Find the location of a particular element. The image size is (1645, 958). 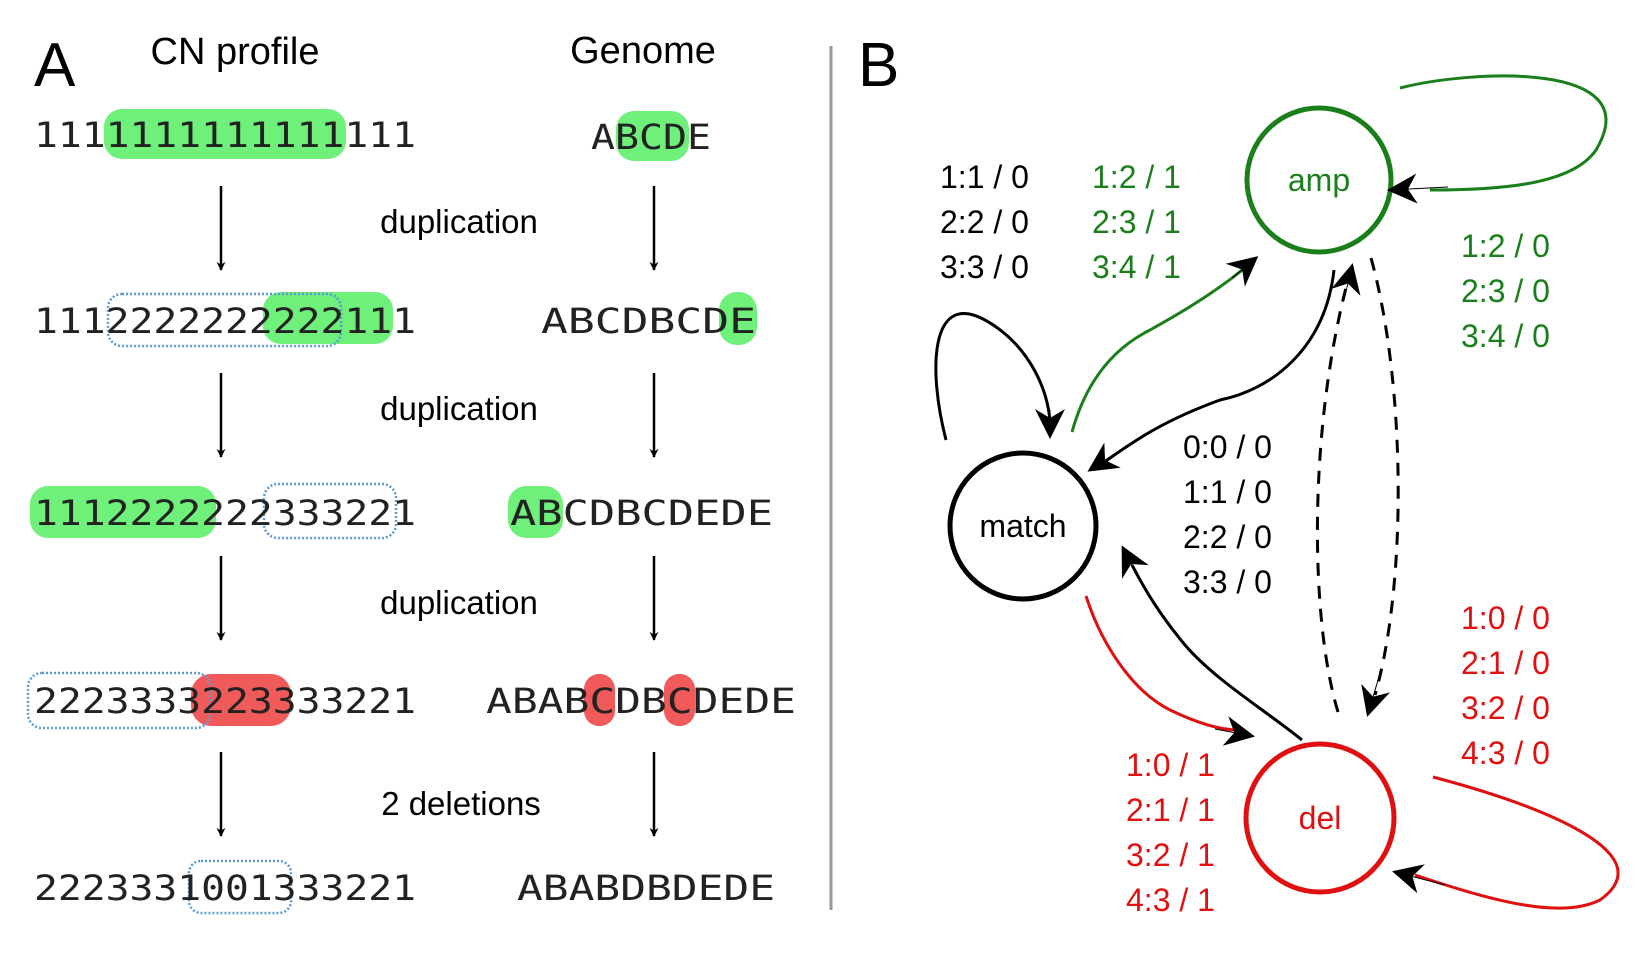

edge-label: 1:0 / 0 is located at coordinates (1505, 618).